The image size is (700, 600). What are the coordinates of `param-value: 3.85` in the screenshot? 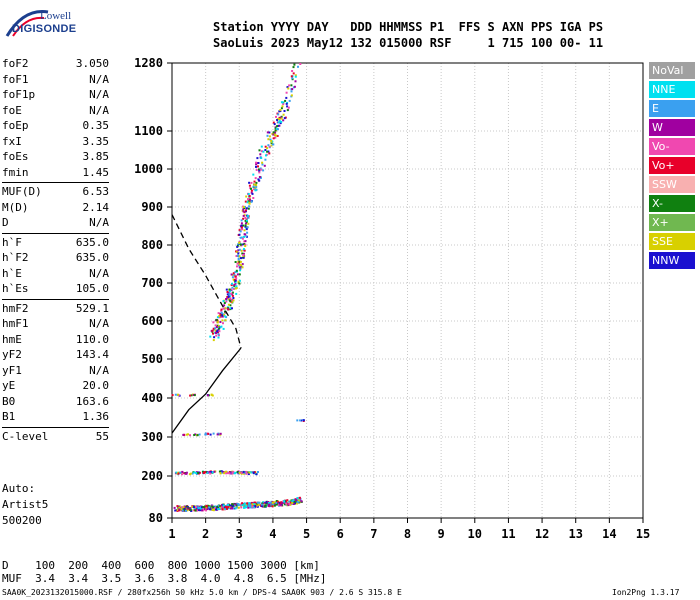 It's located at (96, 156).